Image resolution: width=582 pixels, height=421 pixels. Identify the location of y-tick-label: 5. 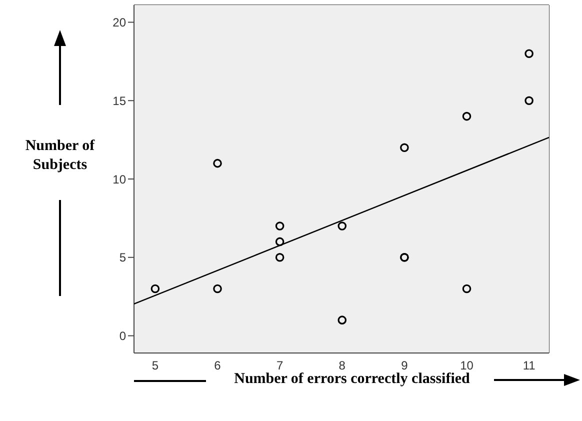
(122, 257).